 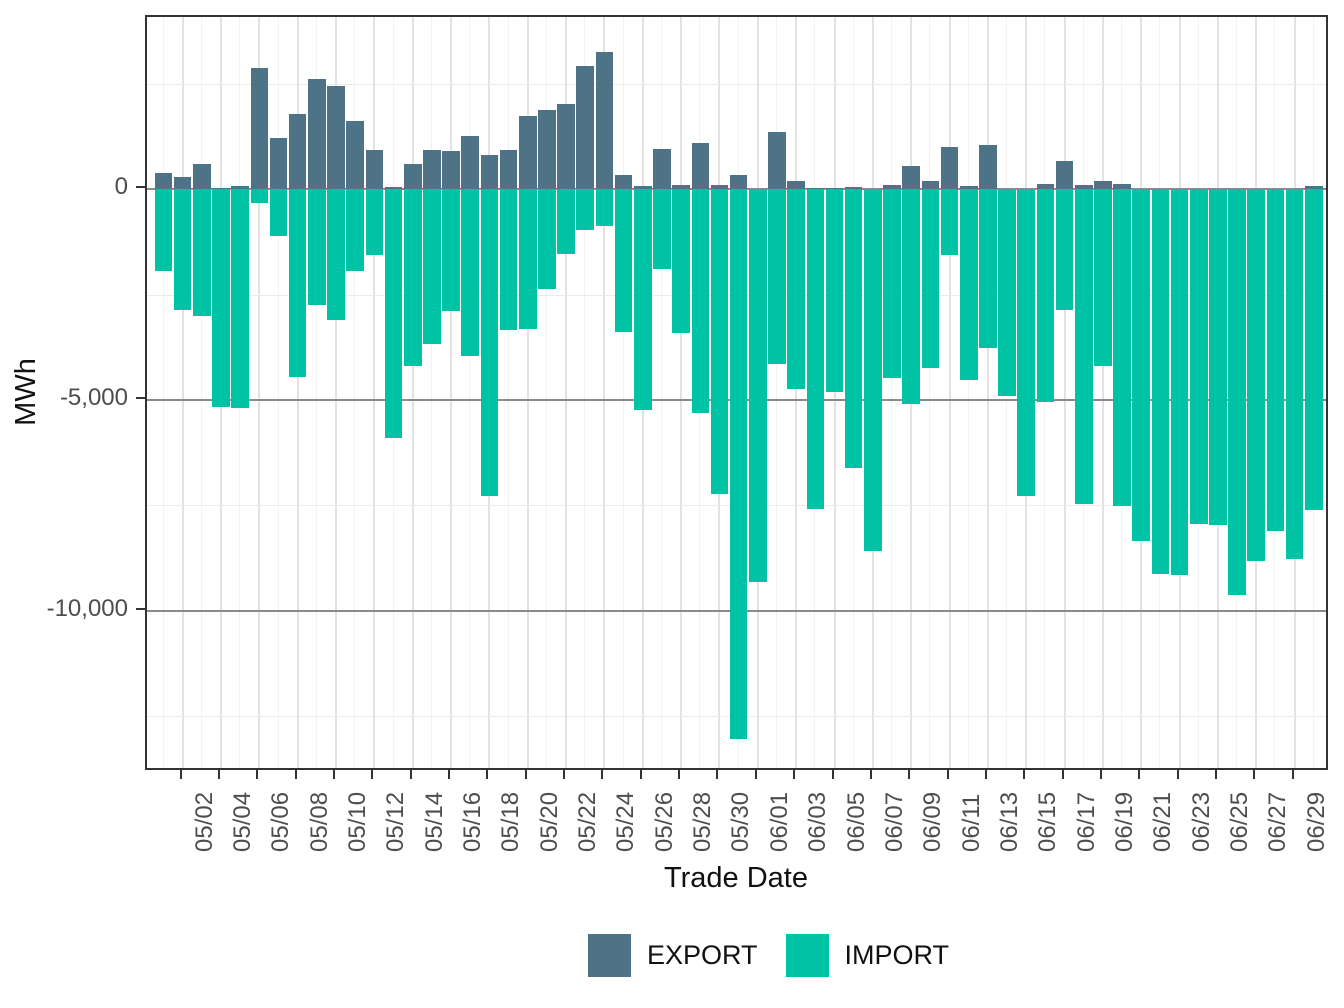 I want to click on bar-import-06/02, so click(x=777, y=277).